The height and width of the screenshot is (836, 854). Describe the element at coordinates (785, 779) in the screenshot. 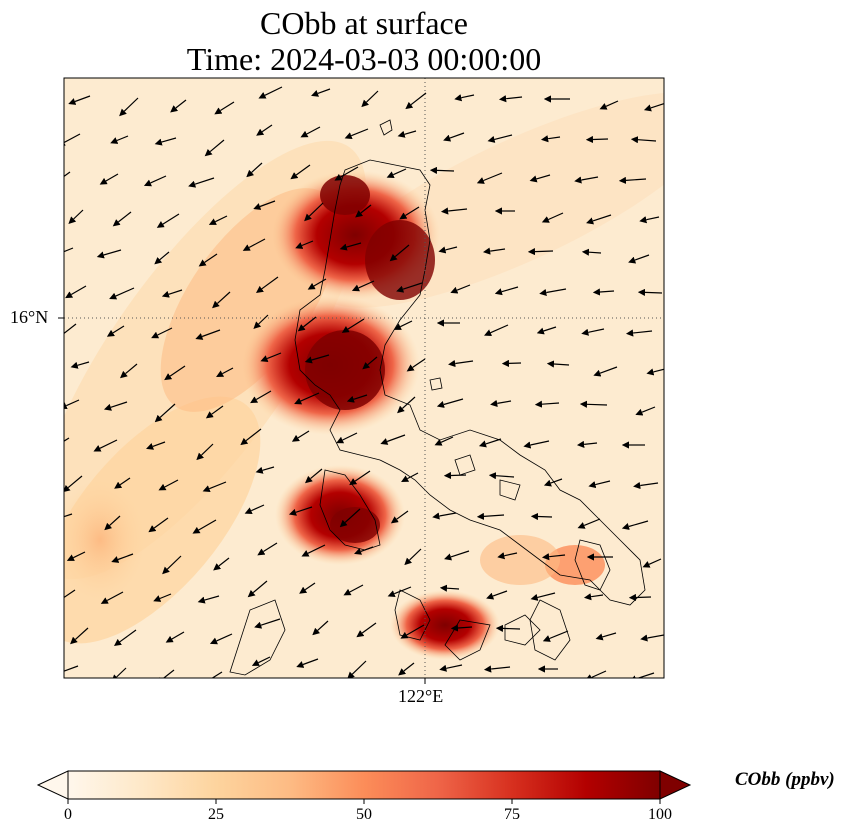

I see `colorbar-label: CObb (ppbv)` at that location.